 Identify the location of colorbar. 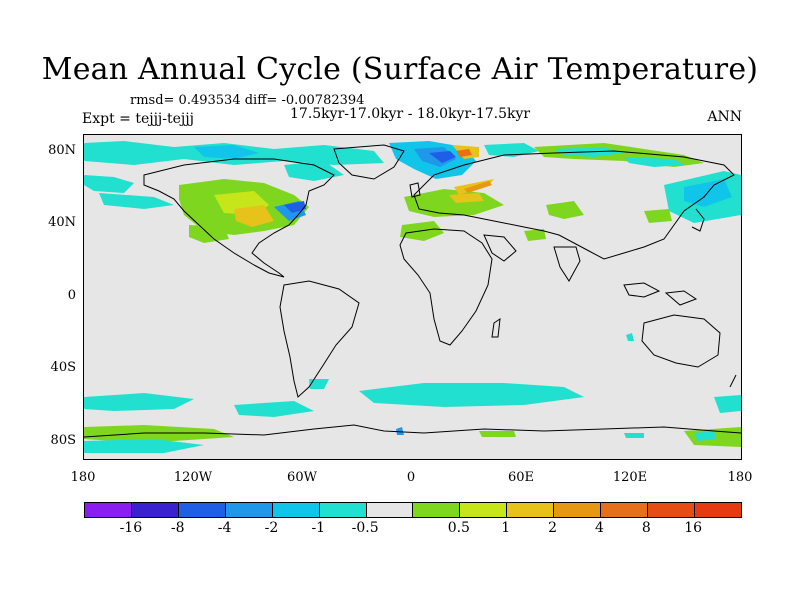
(413, 510).